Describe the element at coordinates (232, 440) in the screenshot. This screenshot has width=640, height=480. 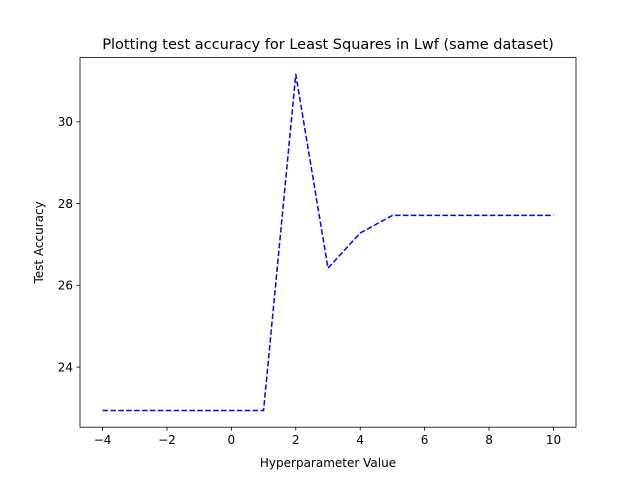
I see `x-tick-label: 0` at that location.